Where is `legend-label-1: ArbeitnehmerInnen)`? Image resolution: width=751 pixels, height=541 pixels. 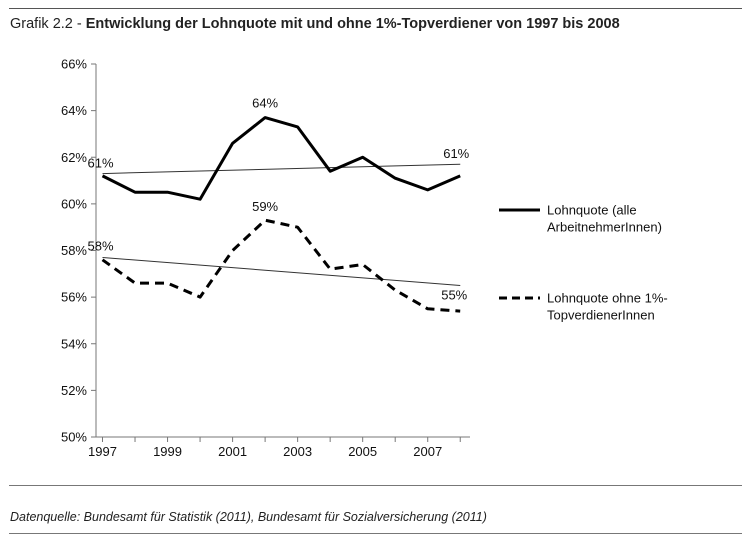
legend-label-1: ArbeitnehmerInnen) is located at coordinates (604, 227).